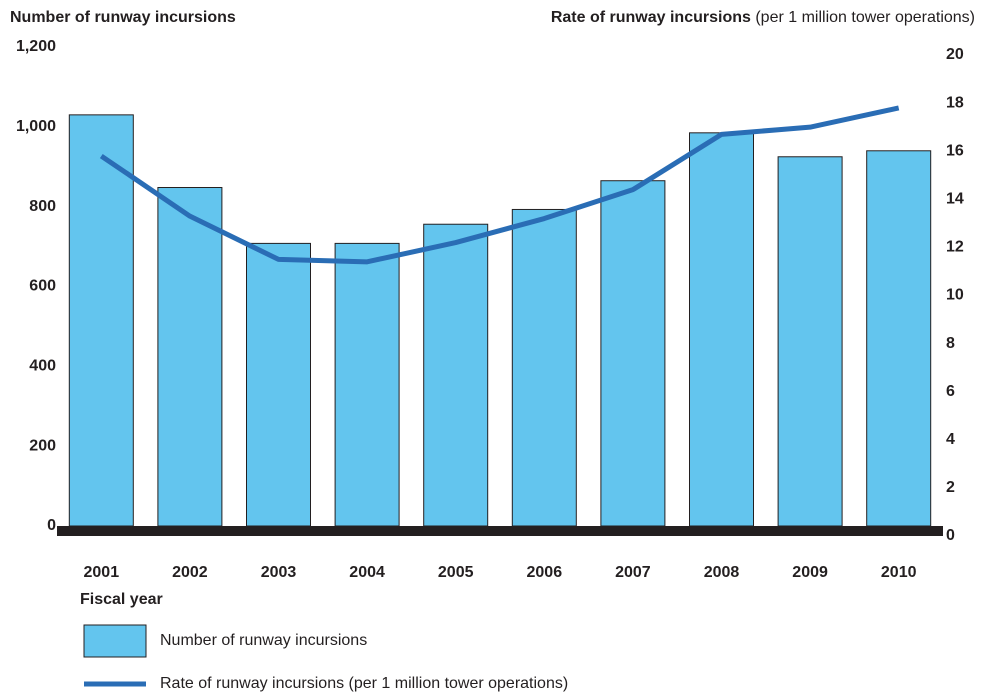 The image size is (987, 696). What do you see at coordinates (102, 572) in the screenshot?
I see `x-tick-label: 2001` at bounding box center [102, 572].